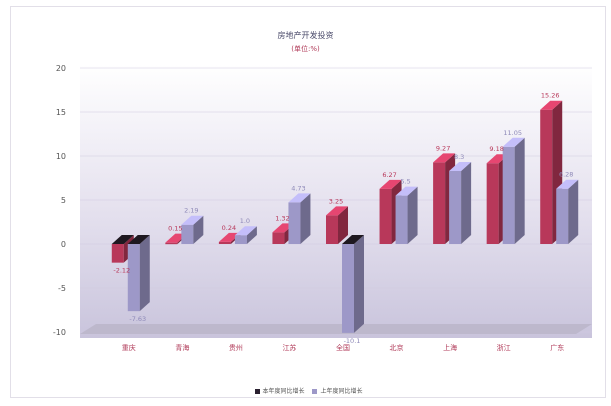  Describe the element at coordinates (63, 244) in the screenshot. I see `y-tick-label: 0` at that location.